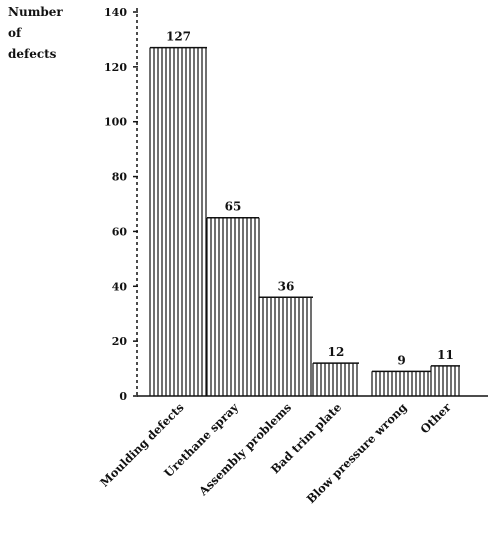  I want to click on y-tick-label: 60, so click(120, 231).